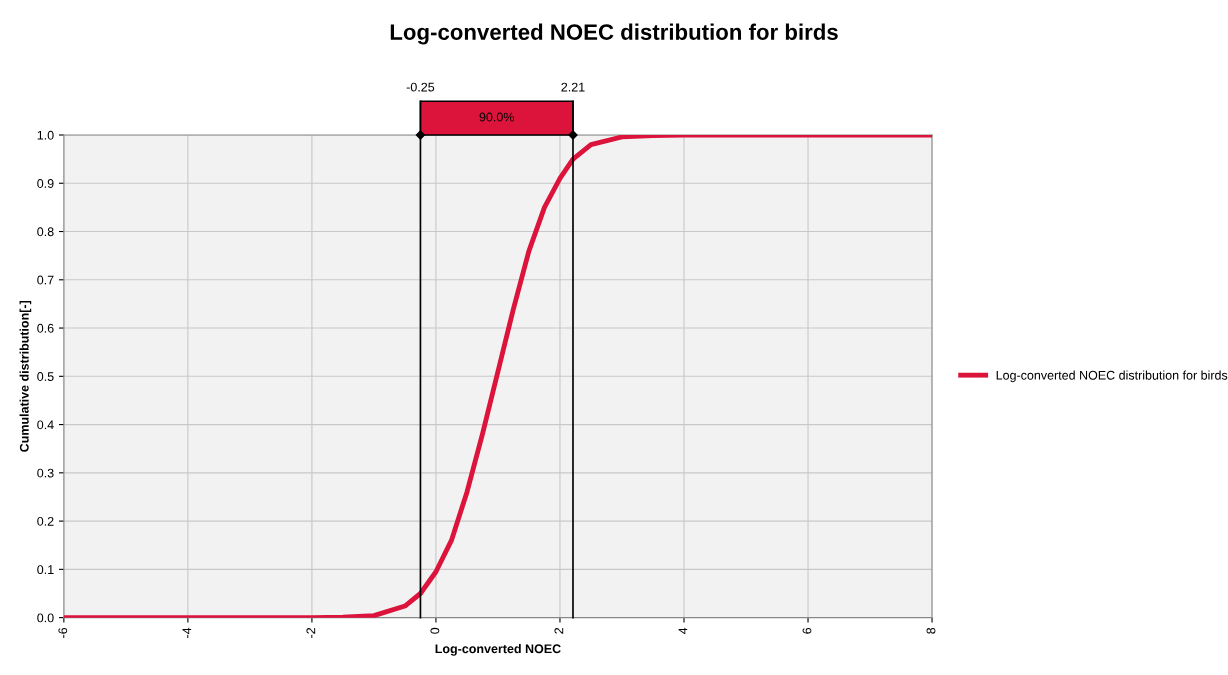 This screenshot has height=675, width=1228. Describe the element at coordinates (45, 521) in the screenshot. I see `y-tick-label: 0.2` at that location.